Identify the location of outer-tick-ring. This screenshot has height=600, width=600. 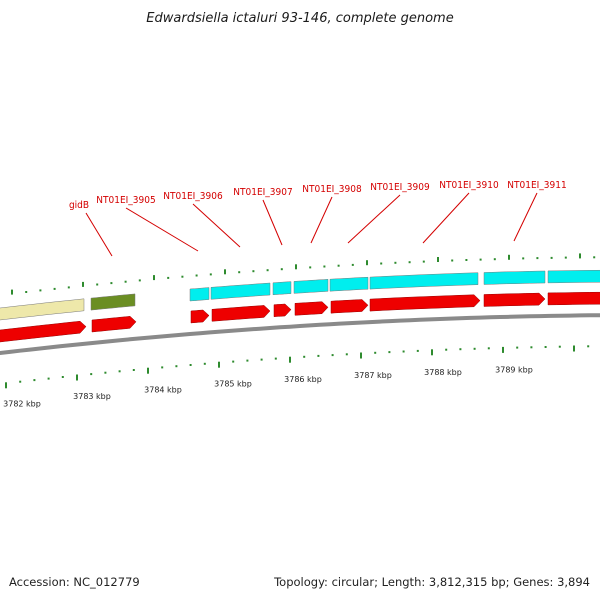
(303, 274).